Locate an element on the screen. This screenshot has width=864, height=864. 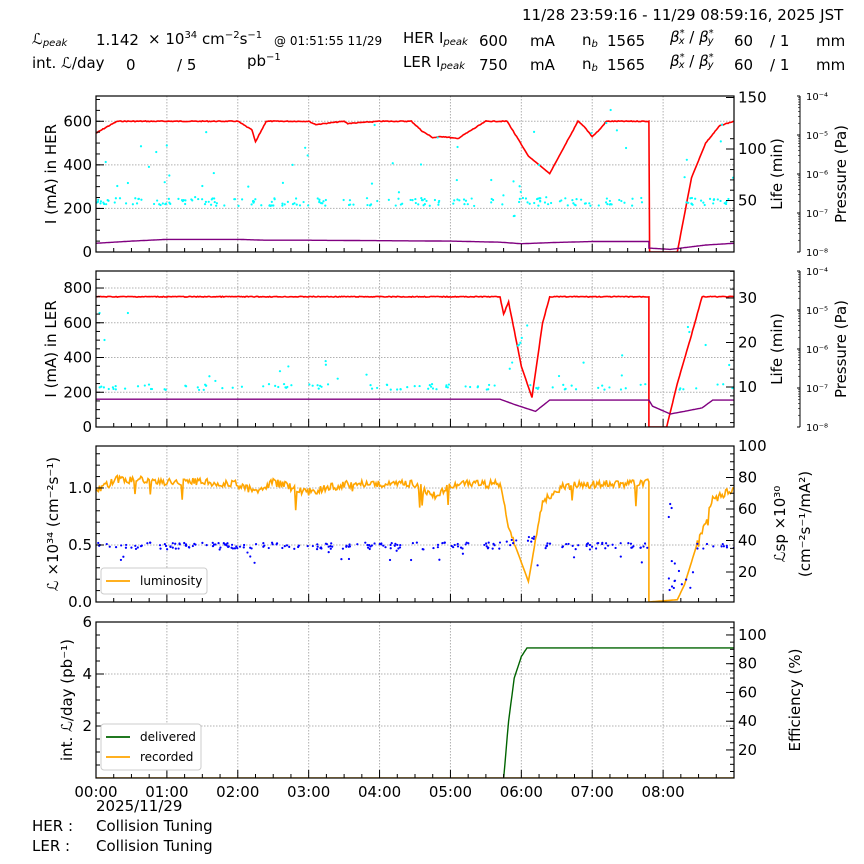
delivered-line is located at coordinates (618, 712).